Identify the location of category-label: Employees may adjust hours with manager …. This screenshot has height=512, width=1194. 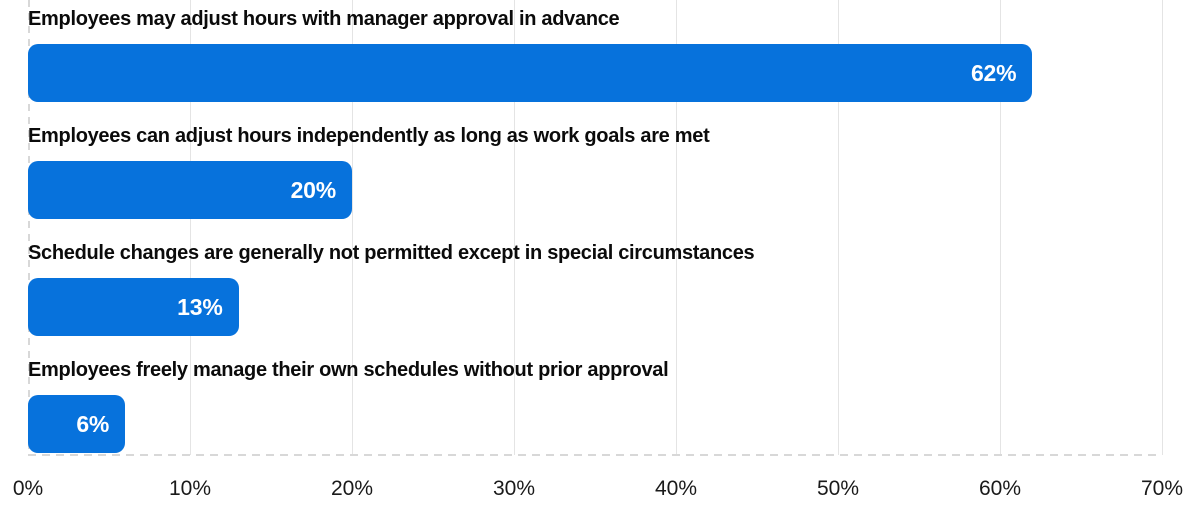
(324, 19).